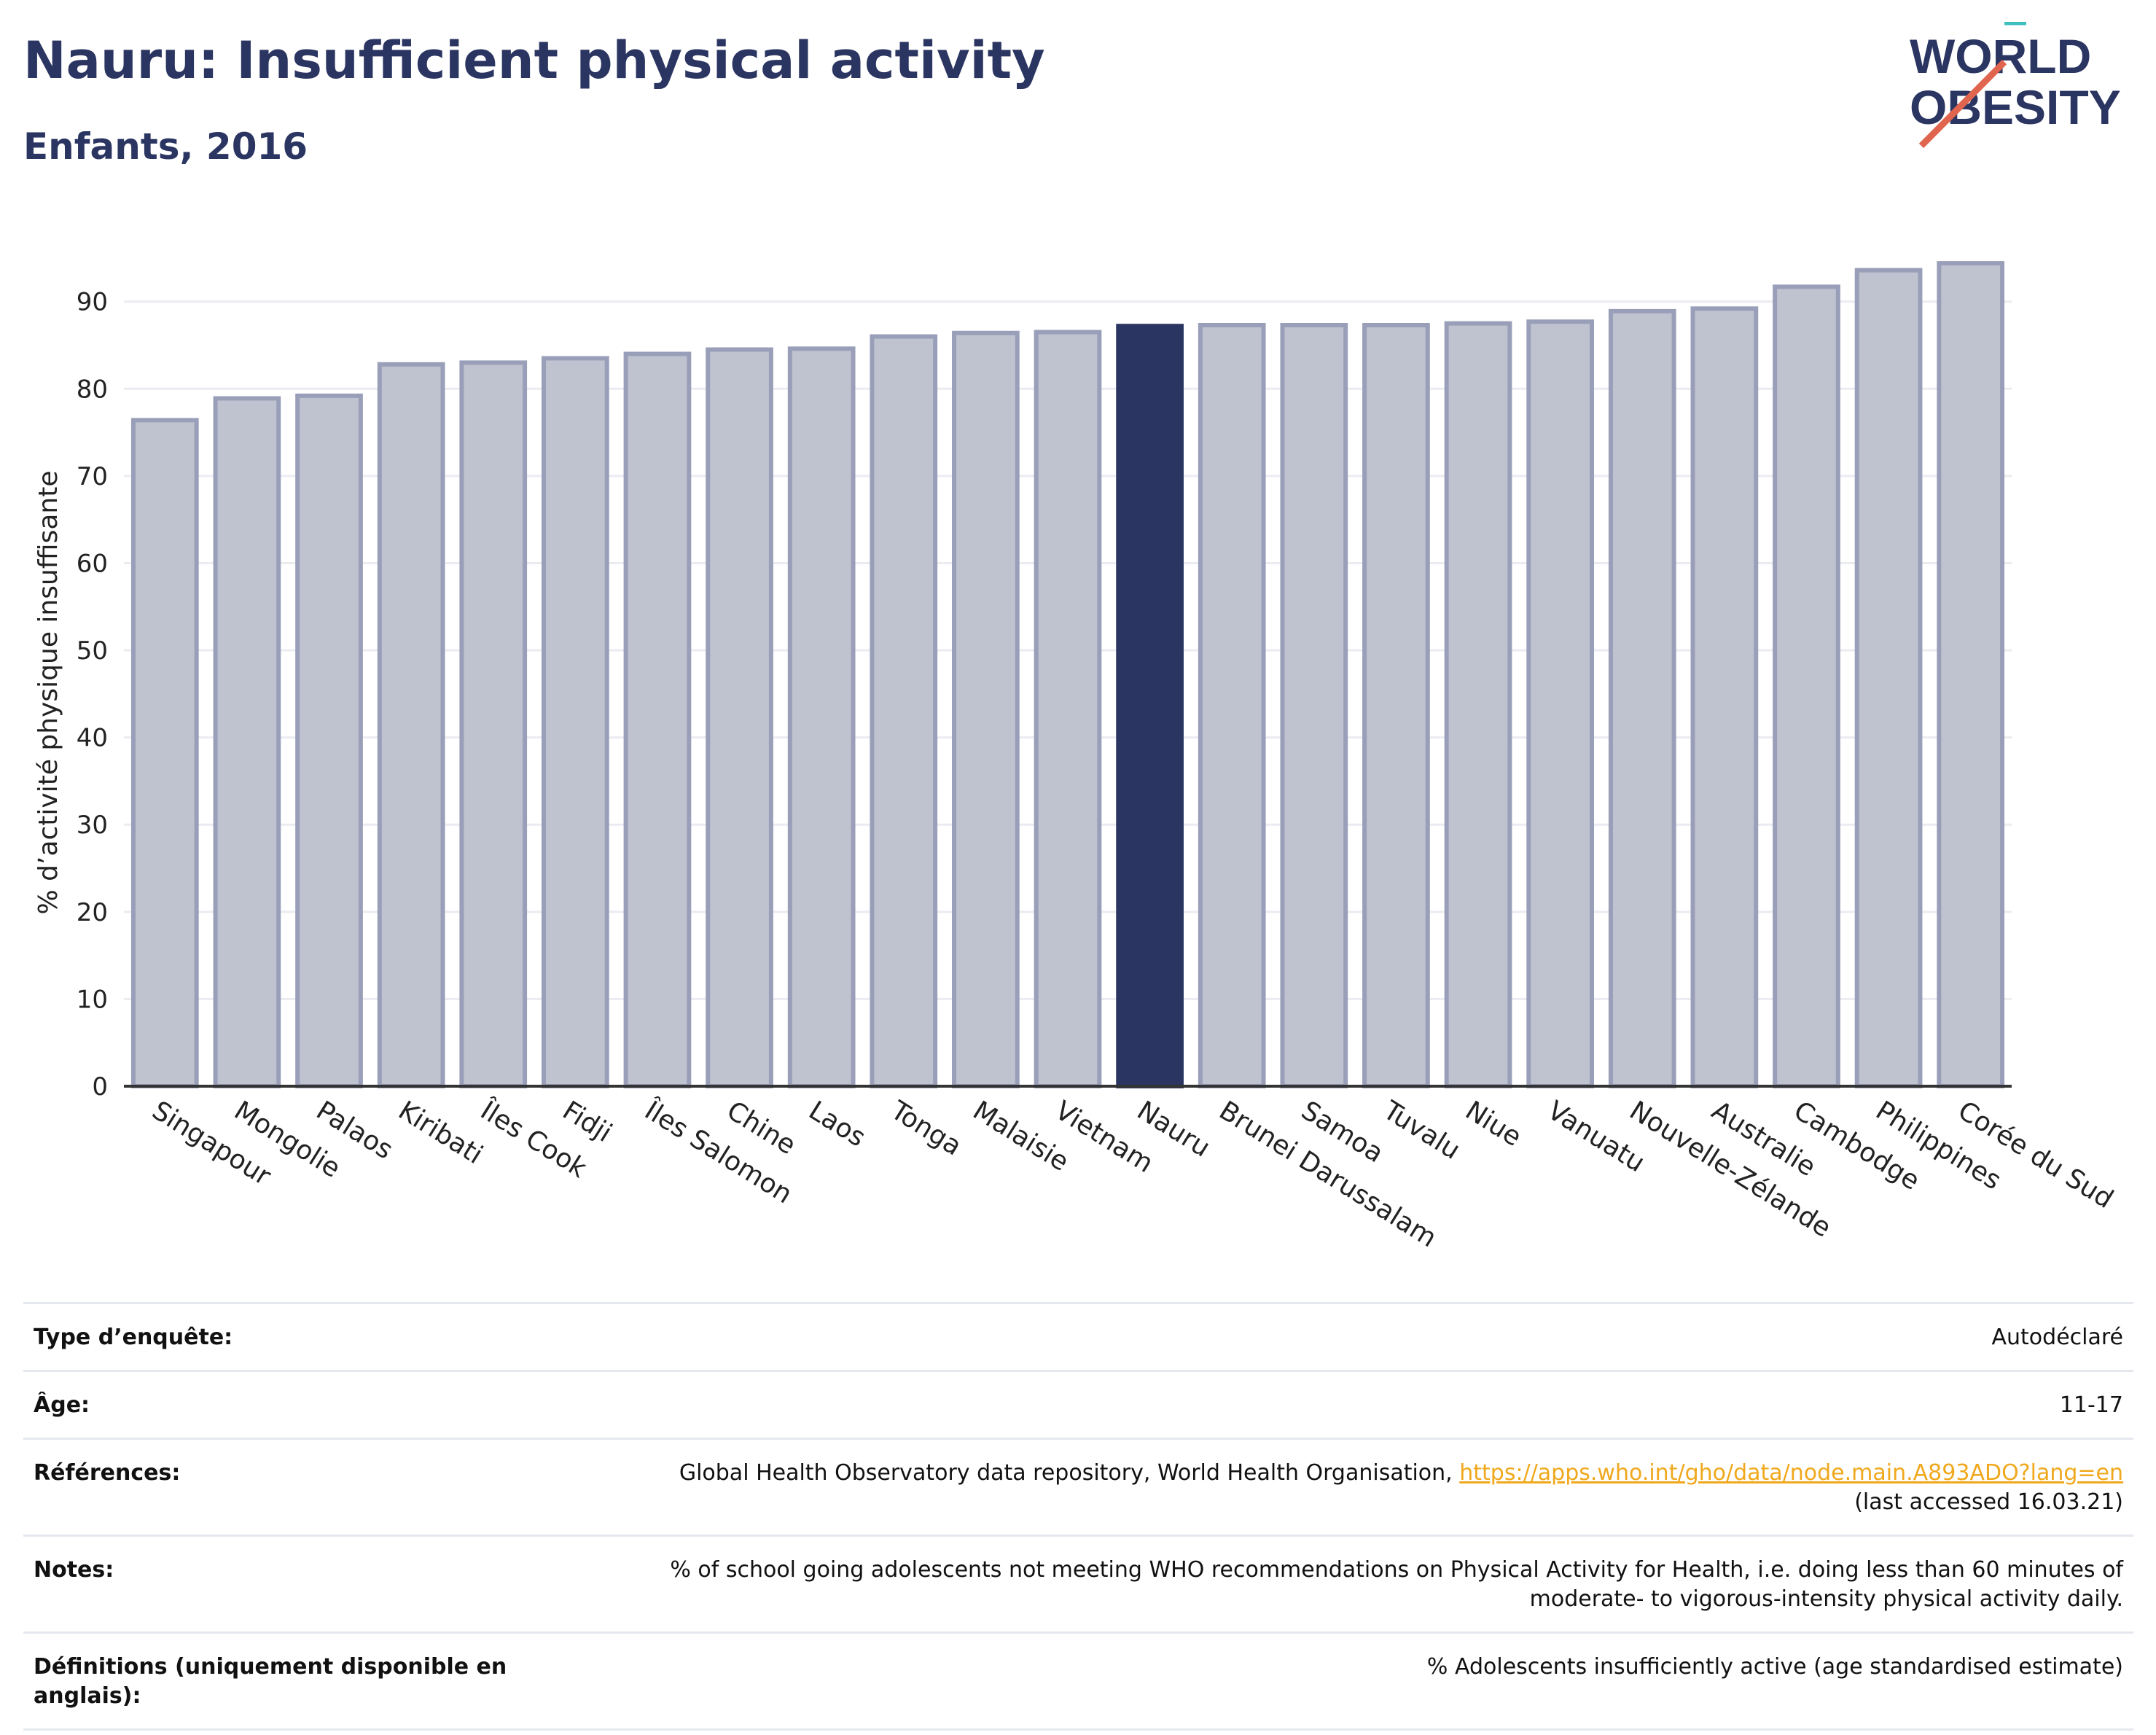  What do you see at coordinates (1963, 104) in the screenshot?
I see `logo-coral-stroke` at bounding box center [1963, 104].